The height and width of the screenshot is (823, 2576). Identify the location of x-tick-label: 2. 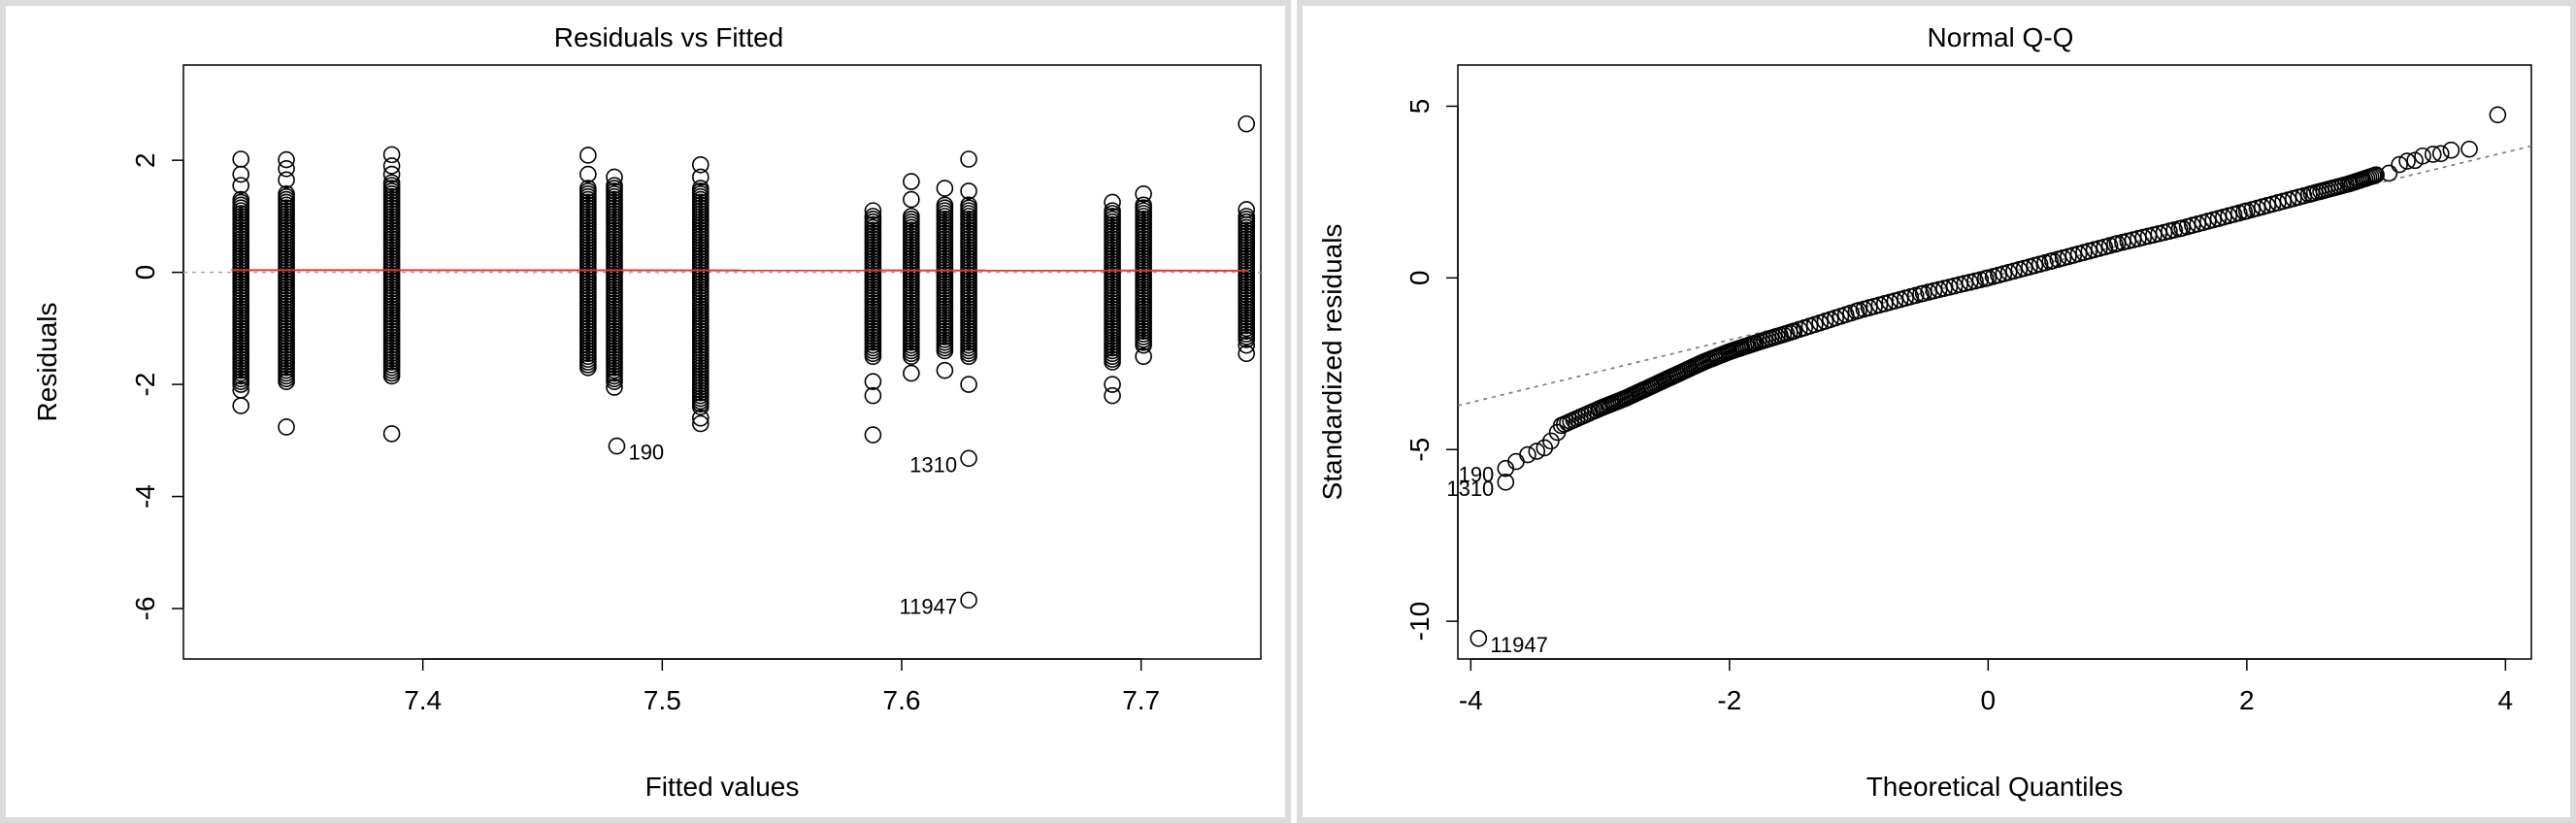
(2247, 700).